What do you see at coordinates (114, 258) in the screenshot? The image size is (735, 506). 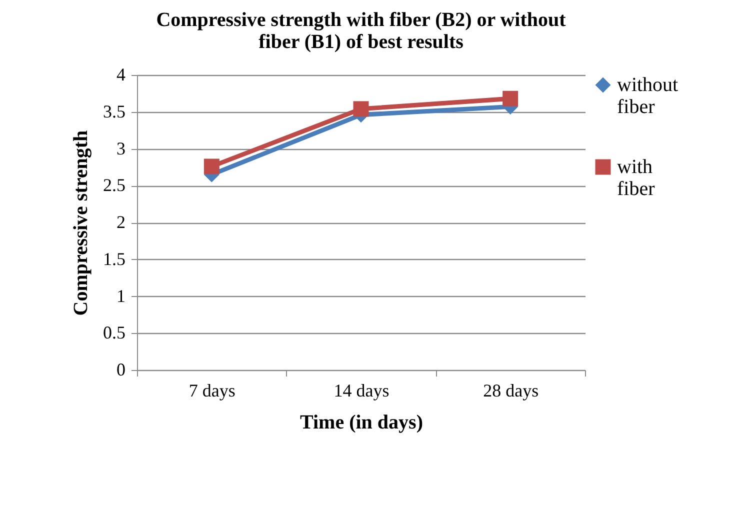 I see `y-tick-label: 1.5` at bounding box center [114, 258].